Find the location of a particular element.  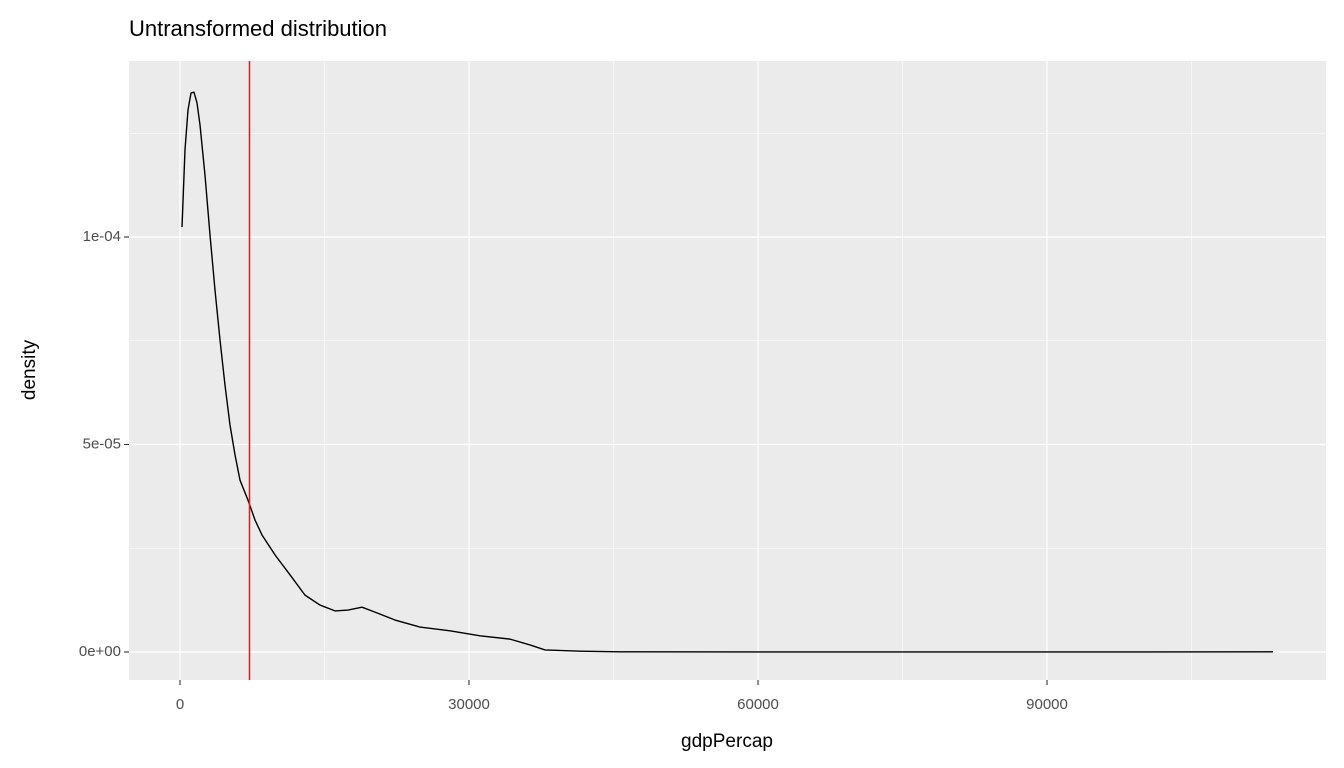

x-tick-label: 30000 is located at coordinates (469, 704).